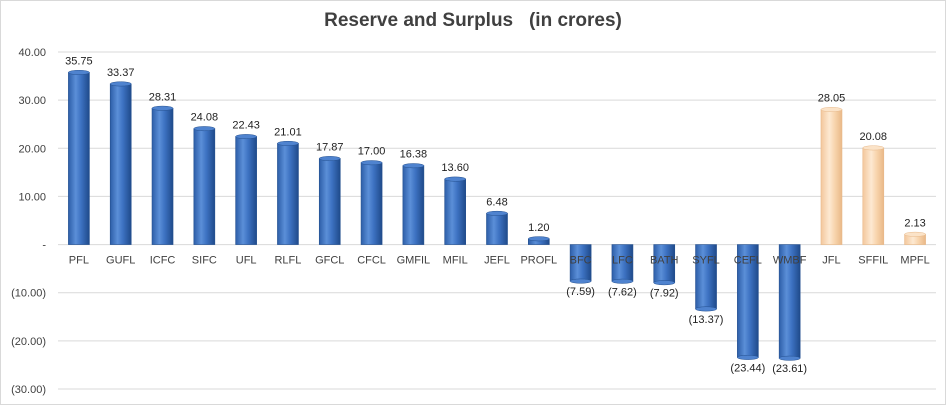  What do you see at coordinates (32, 53) in the screenshot?
I see `y-tick-label: 40.00` at bounding box center [32, 53].